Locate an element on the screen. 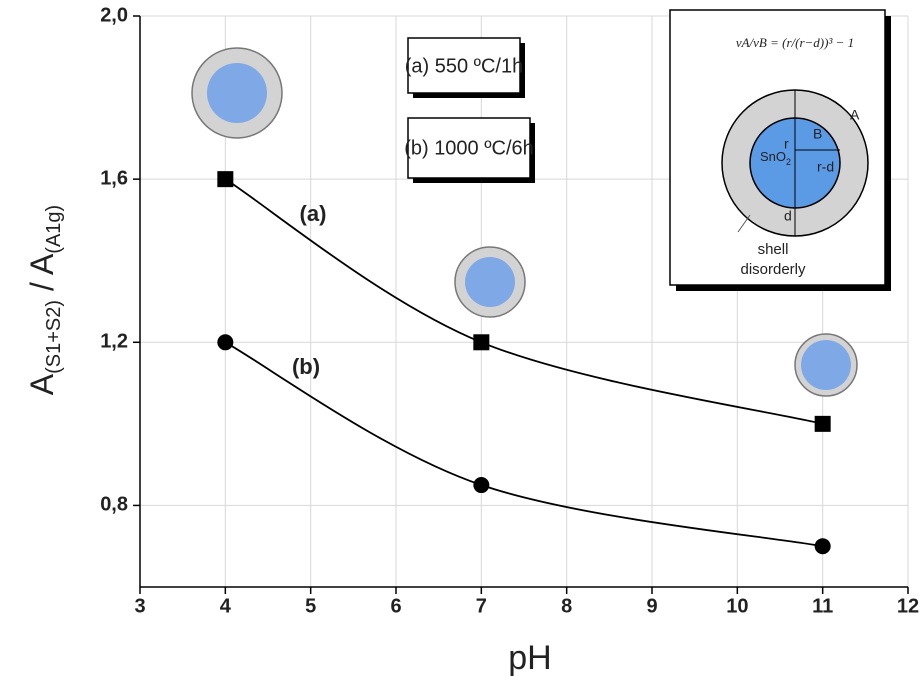  y-tick-label: 1,6 is located at coordinates (114, 178).